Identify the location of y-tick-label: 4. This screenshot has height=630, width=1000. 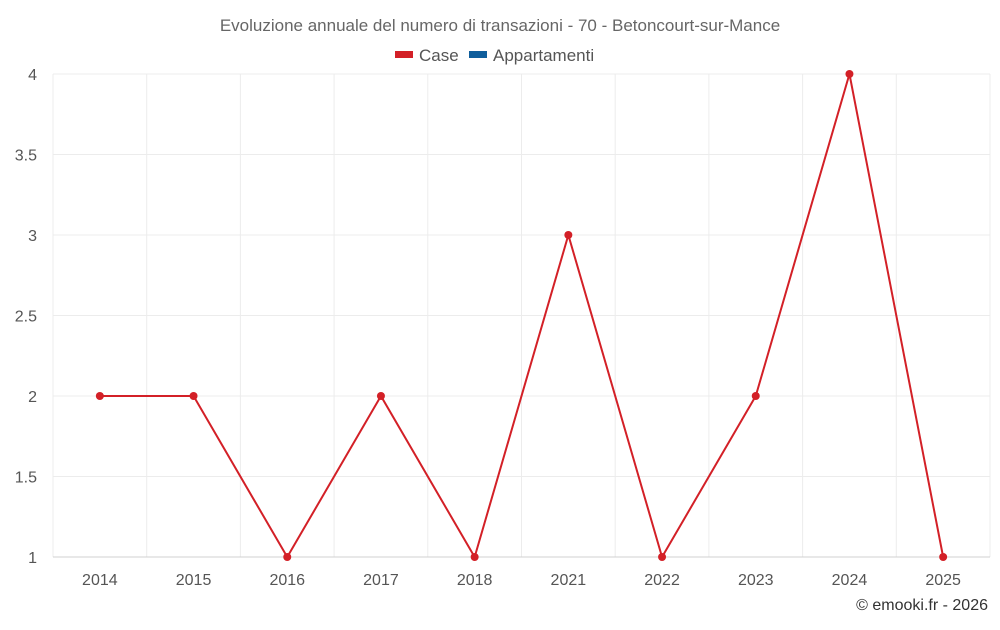
(32, 75).